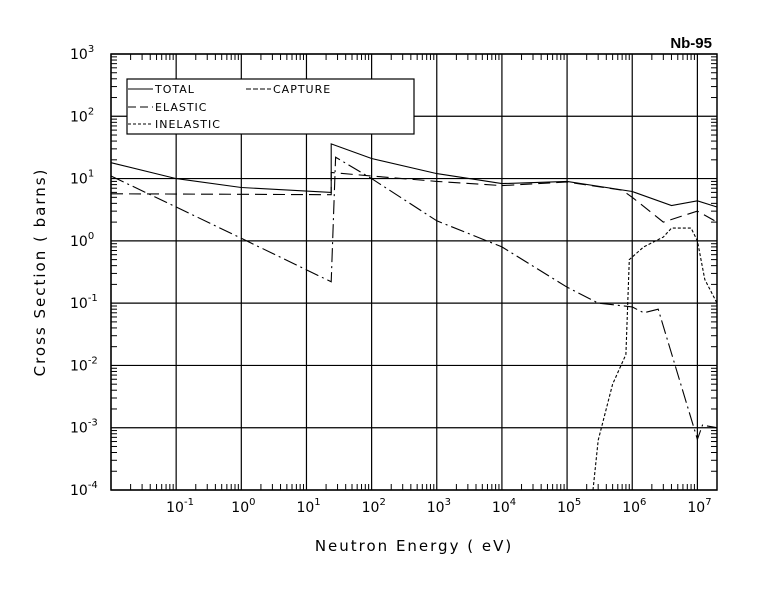  Describe the element at coordinates (93, 360) in the screenshot. I see `tick-exponent: -2` at that location.